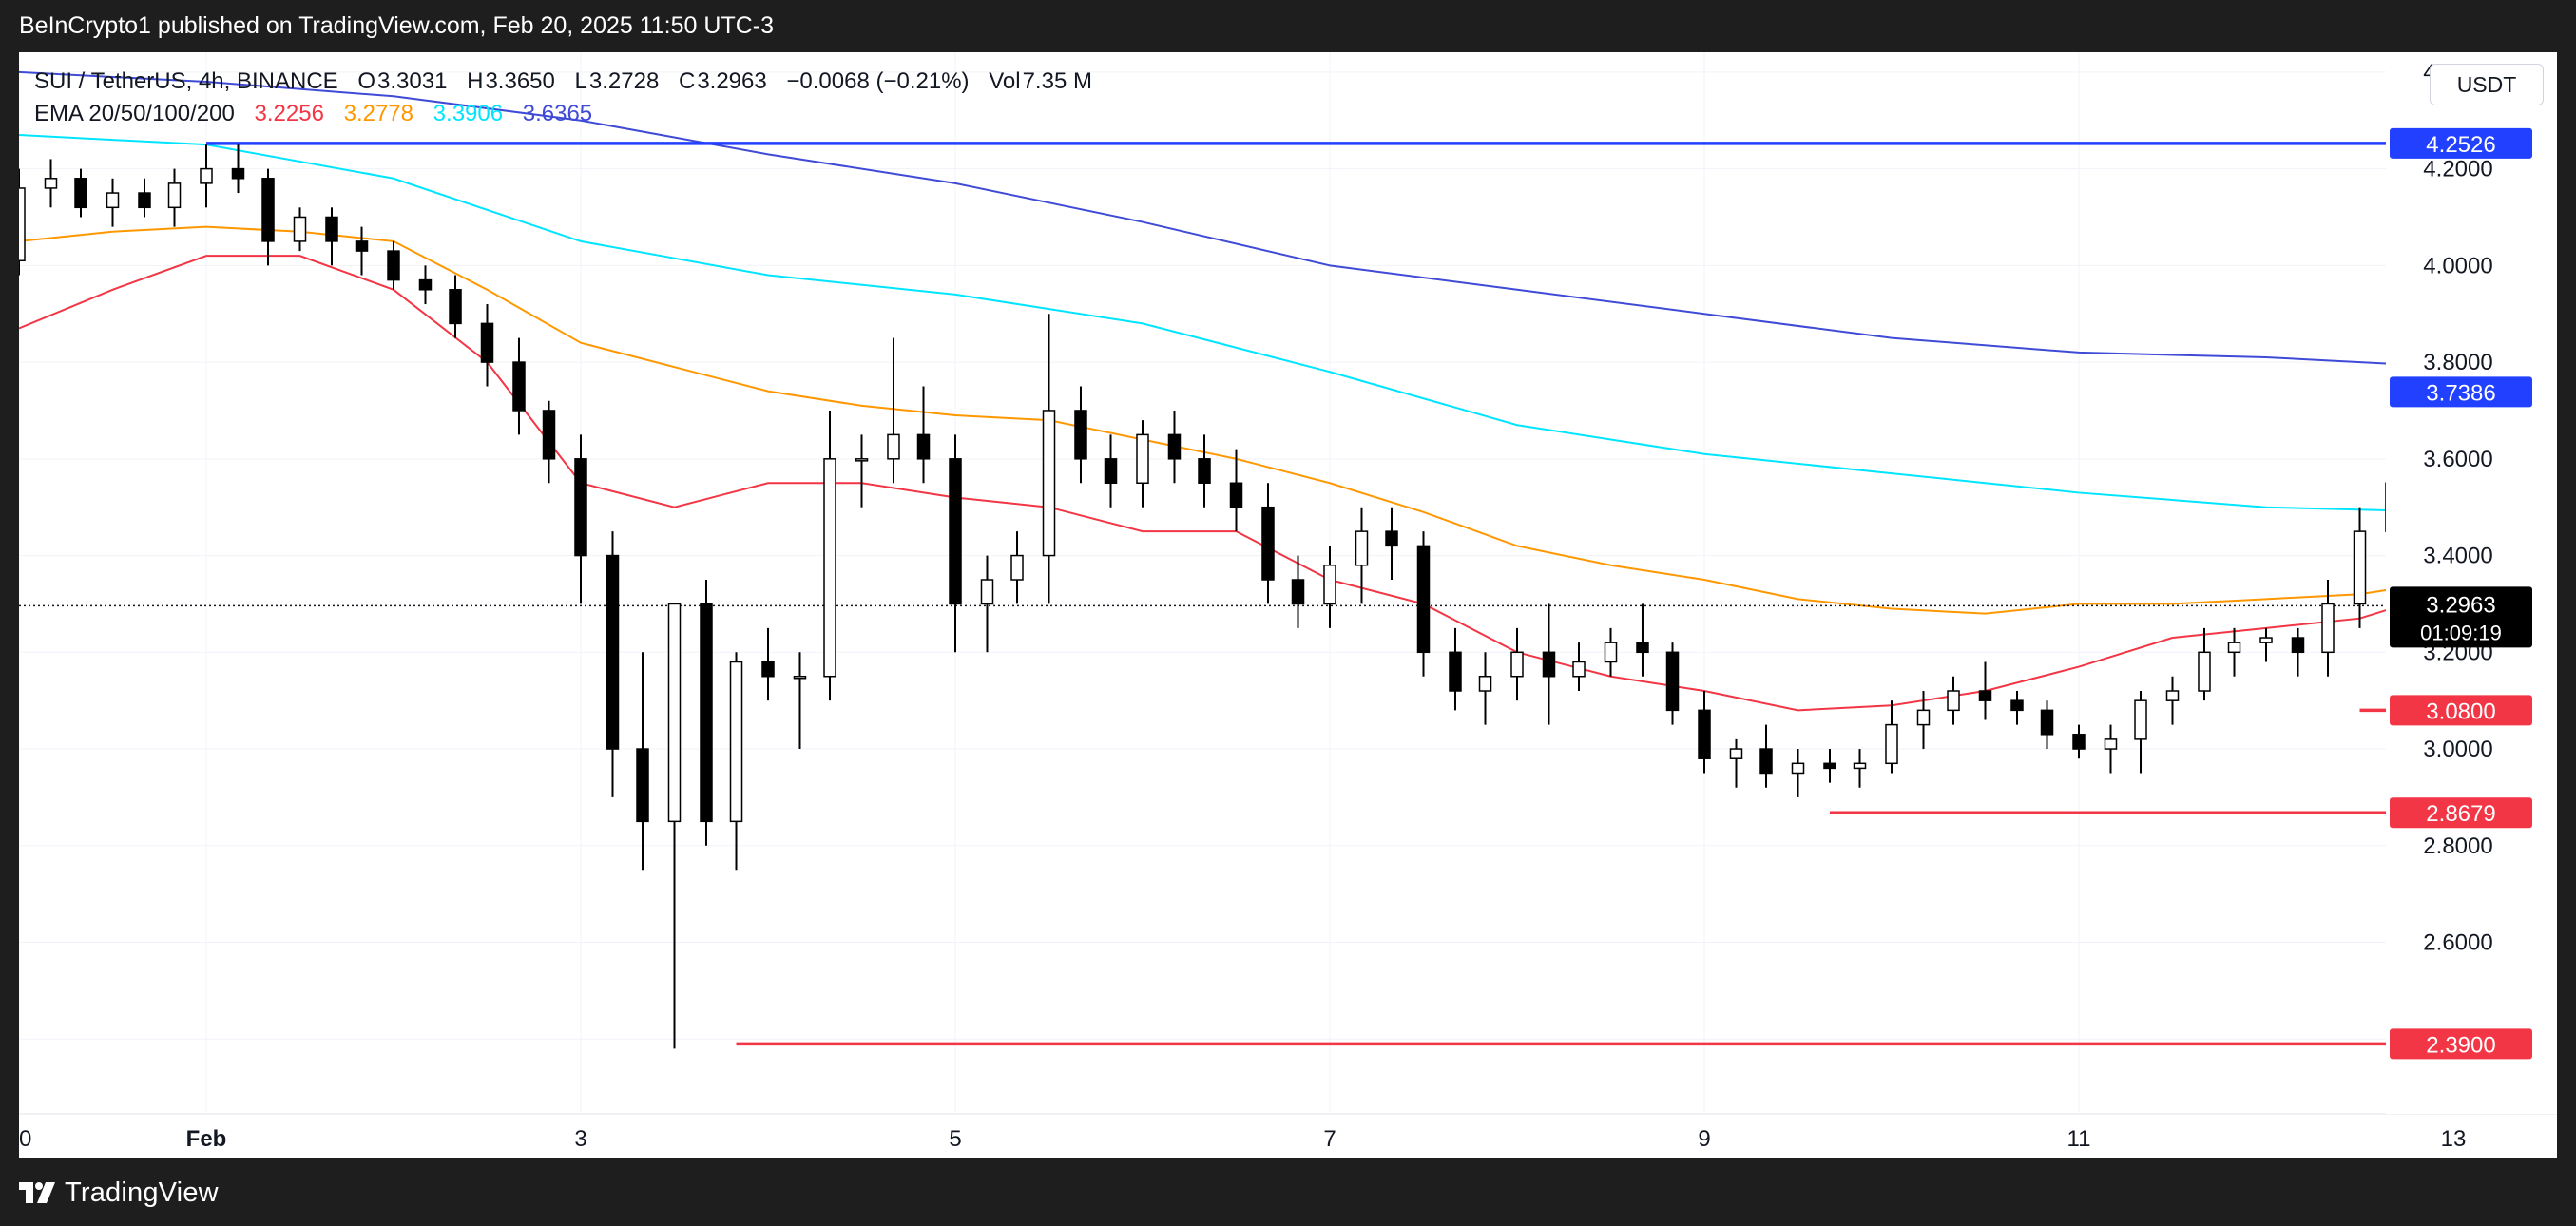 Image resolution: width=2576 pixels, height=1226 pixels. I want to click on currency-button: USDT, so click(2487, 85).